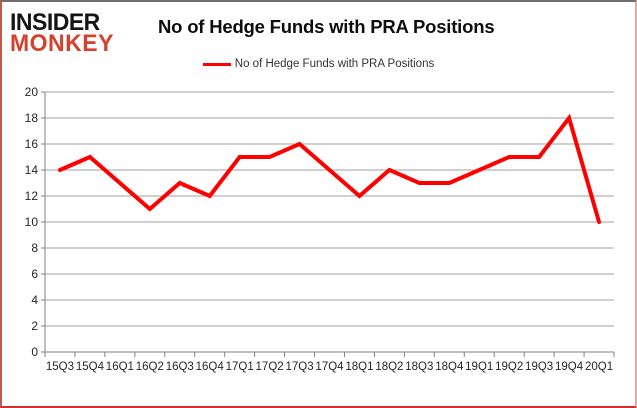 Image resolution: width=637 pixels, height=408 pixels. Describe the element at coordinates (120, 367) in the screenshot. I see `x-axis-tick-label: 16Q1` at that location.